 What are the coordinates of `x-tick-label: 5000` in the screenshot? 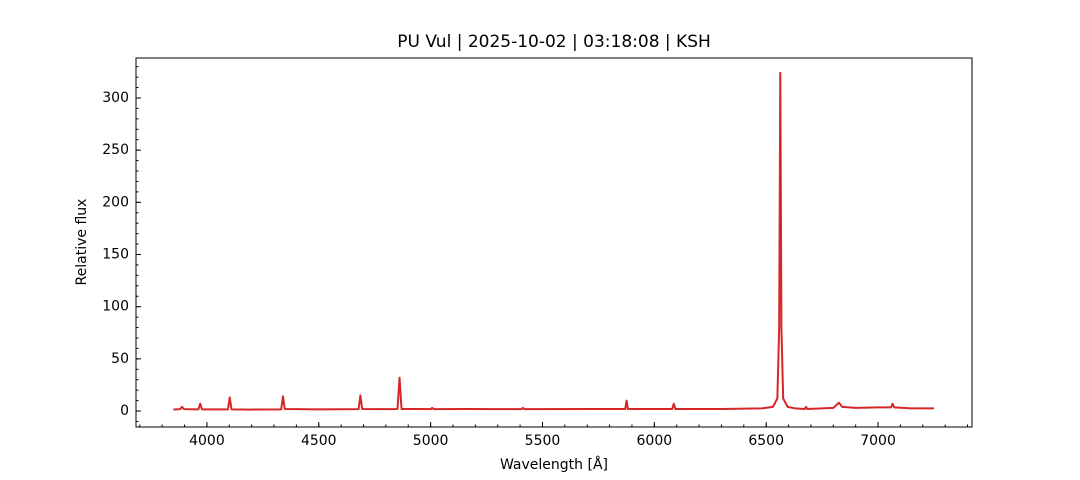 It's located at (431, 441).